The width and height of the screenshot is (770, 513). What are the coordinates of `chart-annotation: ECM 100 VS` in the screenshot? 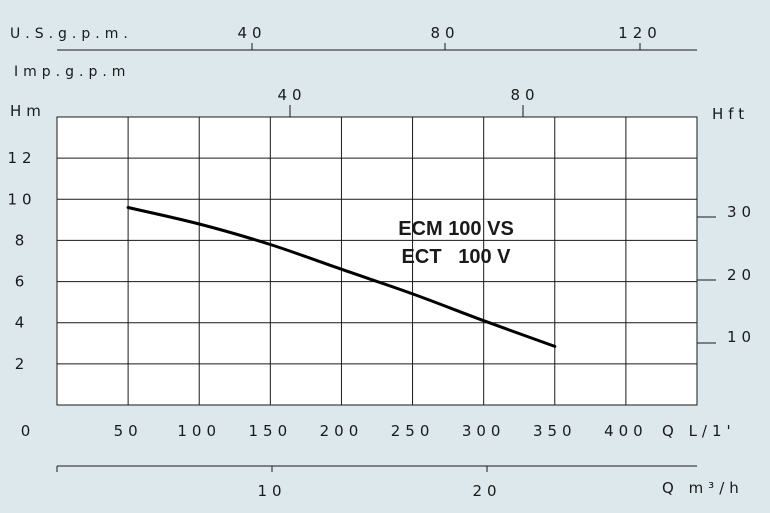 It's located at (456, 229).